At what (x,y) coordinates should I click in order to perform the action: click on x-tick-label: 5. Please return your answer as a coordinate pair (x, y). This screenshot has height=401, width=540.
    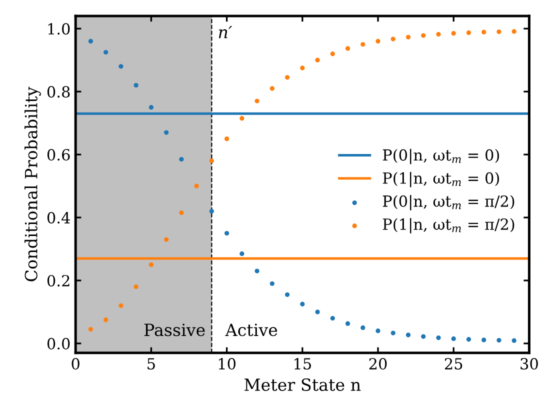
    Looking at the image, I should click on (151, 364).